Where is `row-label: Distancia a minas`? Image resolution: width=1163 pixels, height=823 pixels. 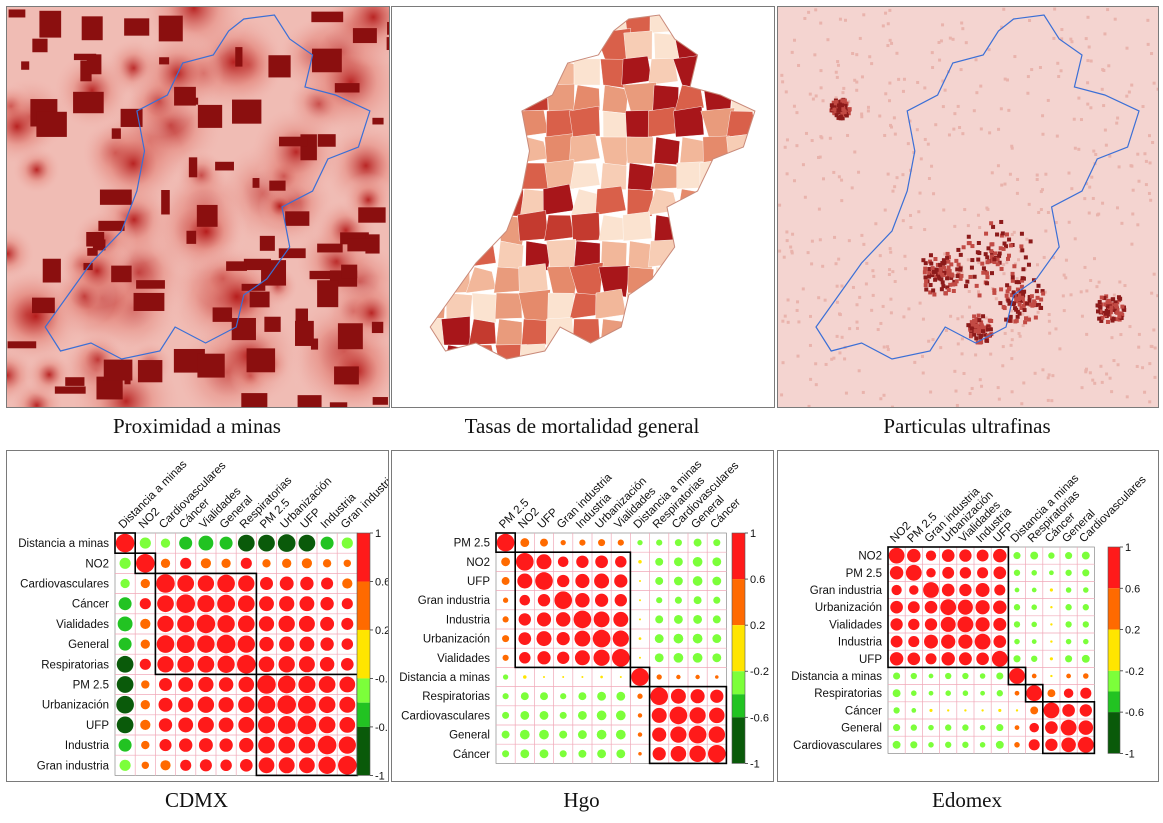
row-label: Distancia a minas is located at coordinates (836, 677).